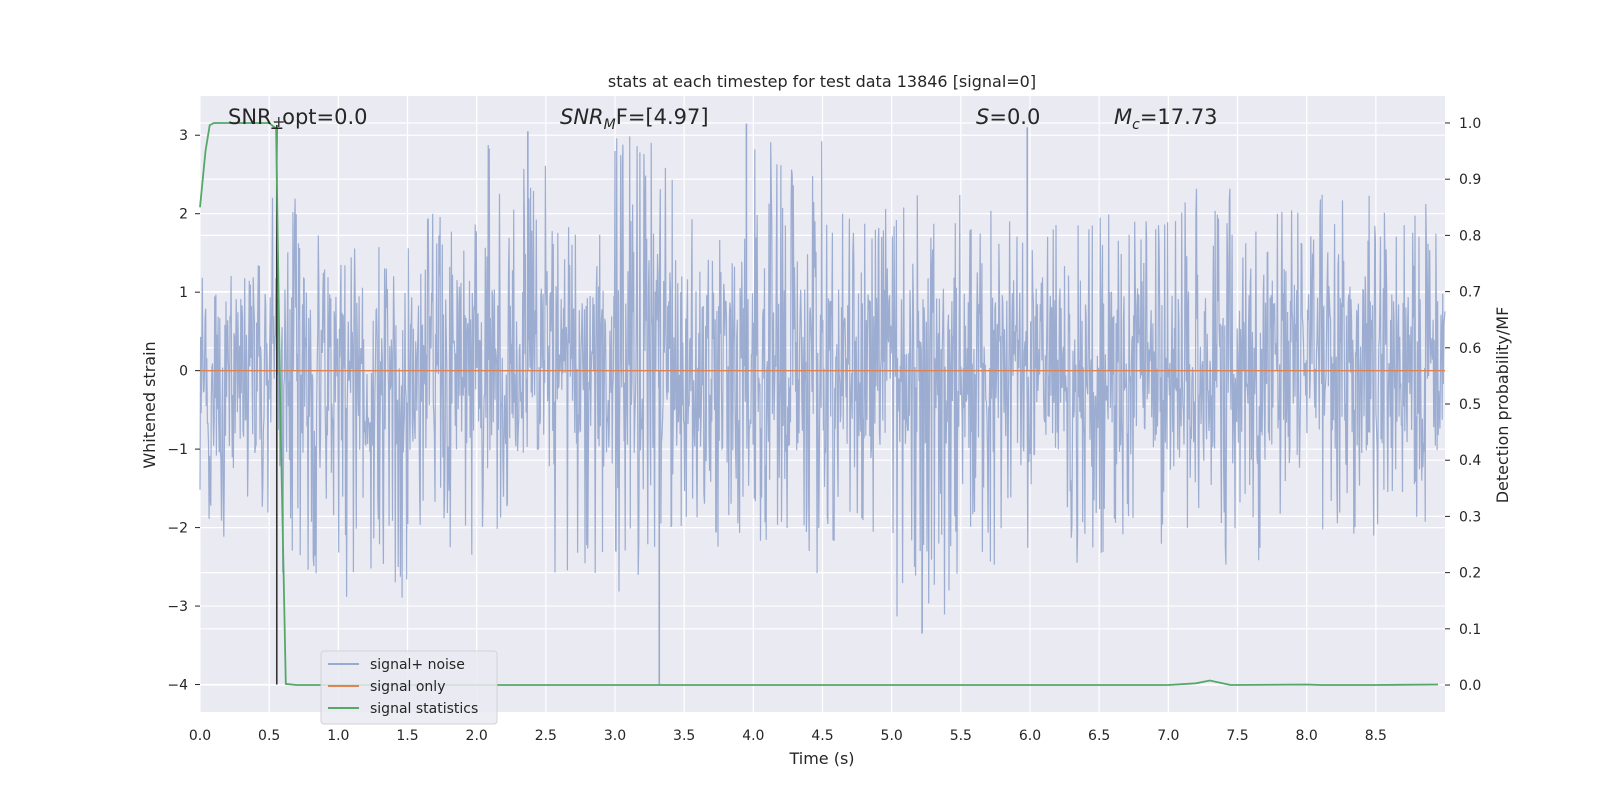 Image resolution: width=1600 pixels, height=800 pixels. I want to click on y-axis-label: Whitened strain, so click(149, 404).